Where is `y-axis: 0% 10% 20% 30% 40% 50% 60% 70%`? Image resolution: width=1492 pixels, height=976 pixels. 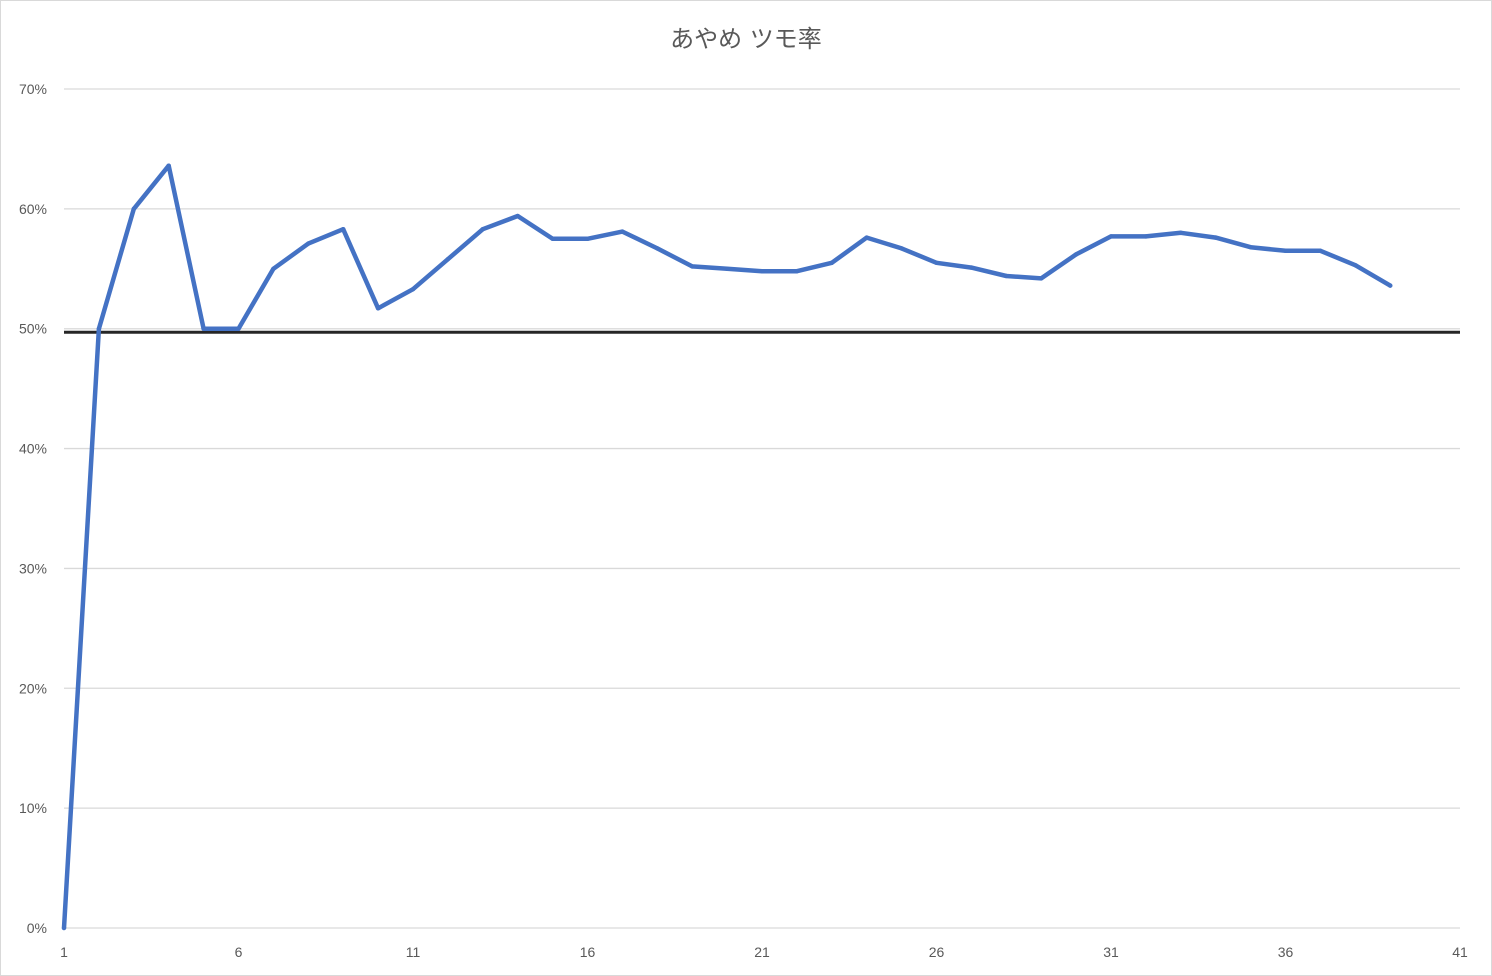
y-axis: 0% 10% 20% 30% 40% 50% 60% 70% is located at coordinates (33, 508).